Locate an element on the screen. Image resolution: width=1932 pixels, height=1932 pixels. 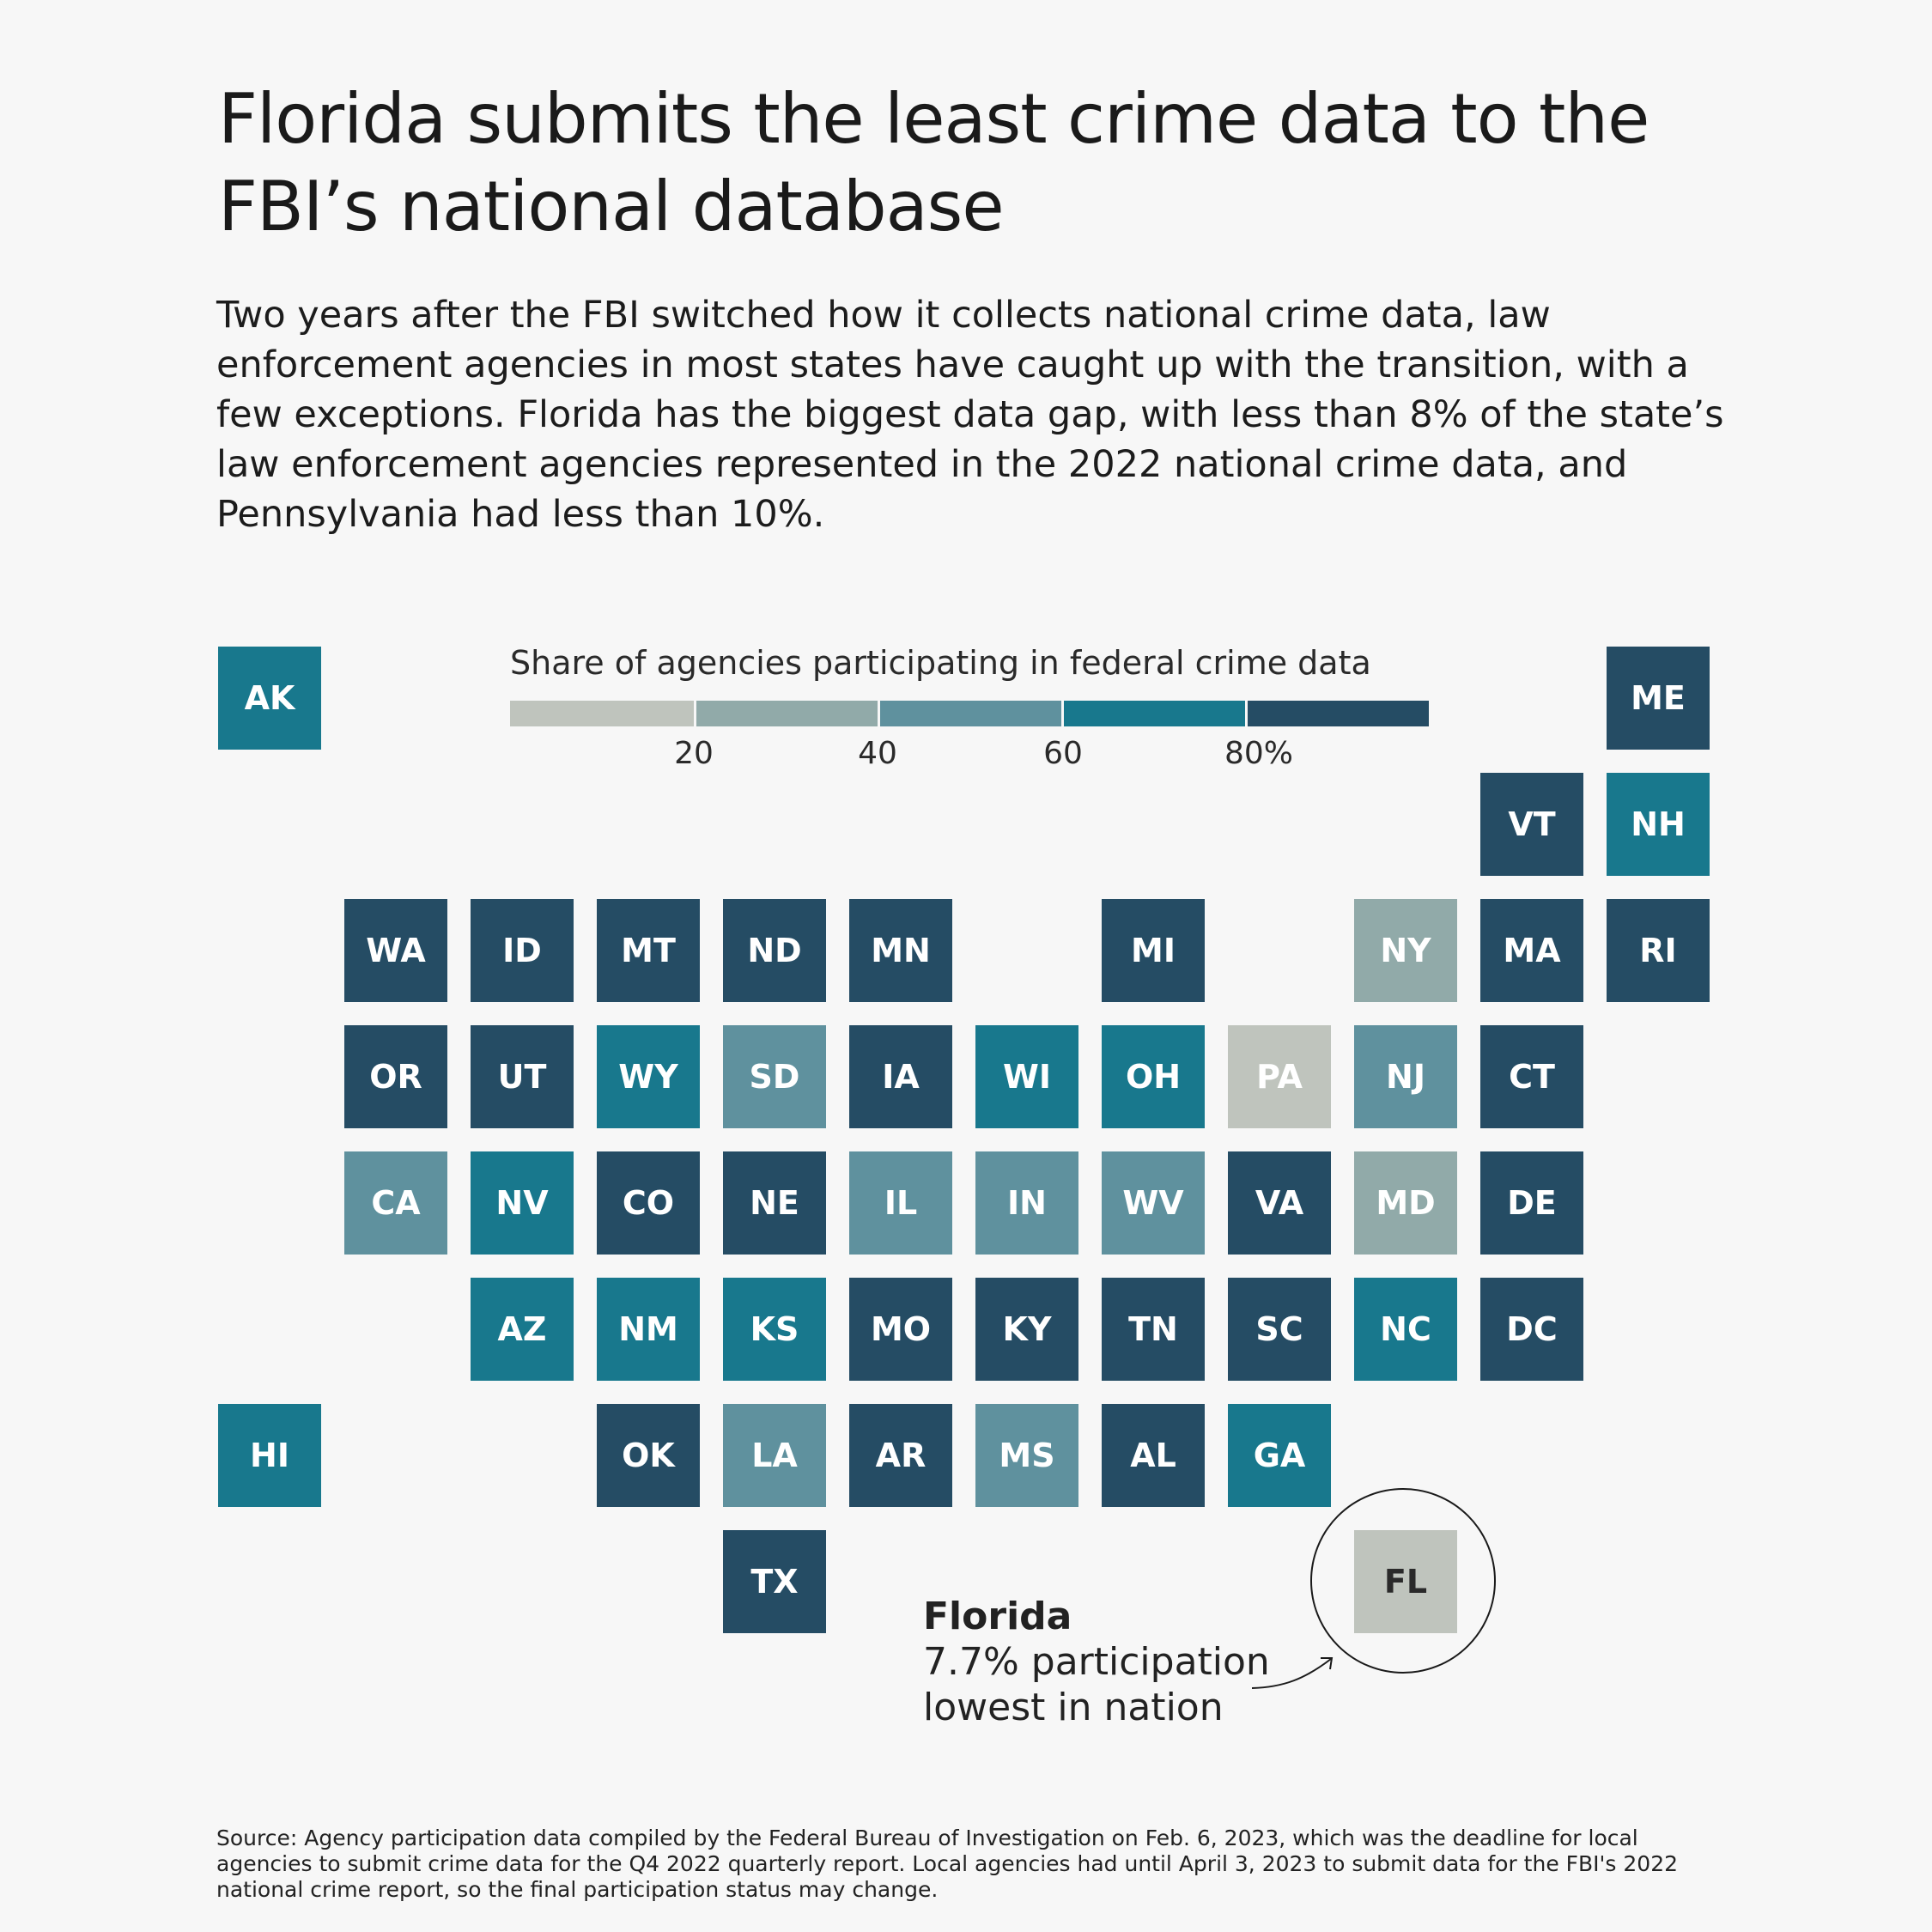
state-tile-sc: SC is located at coordinates (1279, 1330).